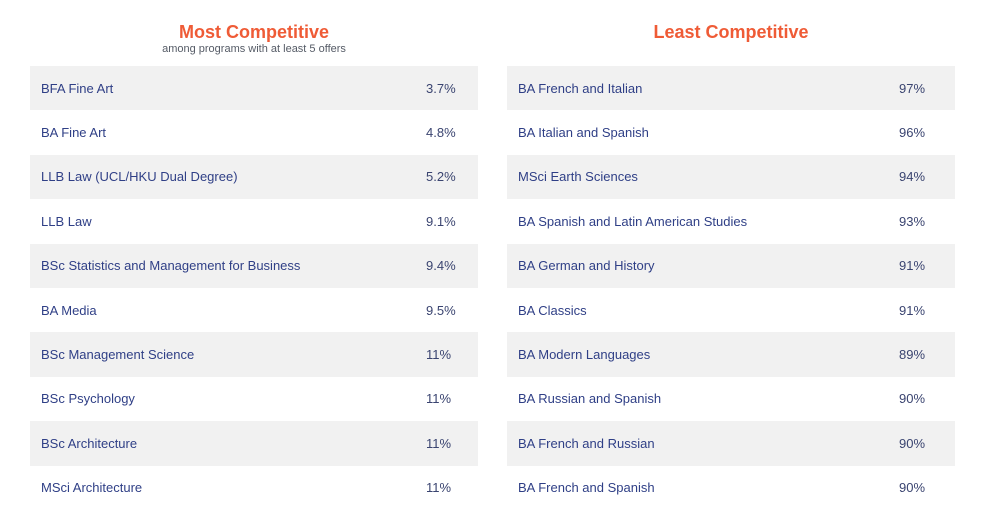 The image size is (989, 527). I want to click on program-name: LLB Law, so click(66, 221).